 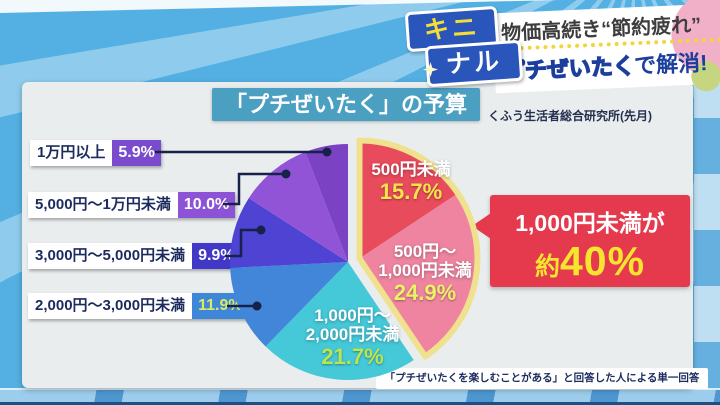 I want to click on legend-label: 1万円以上, so click(x=71, y=153).